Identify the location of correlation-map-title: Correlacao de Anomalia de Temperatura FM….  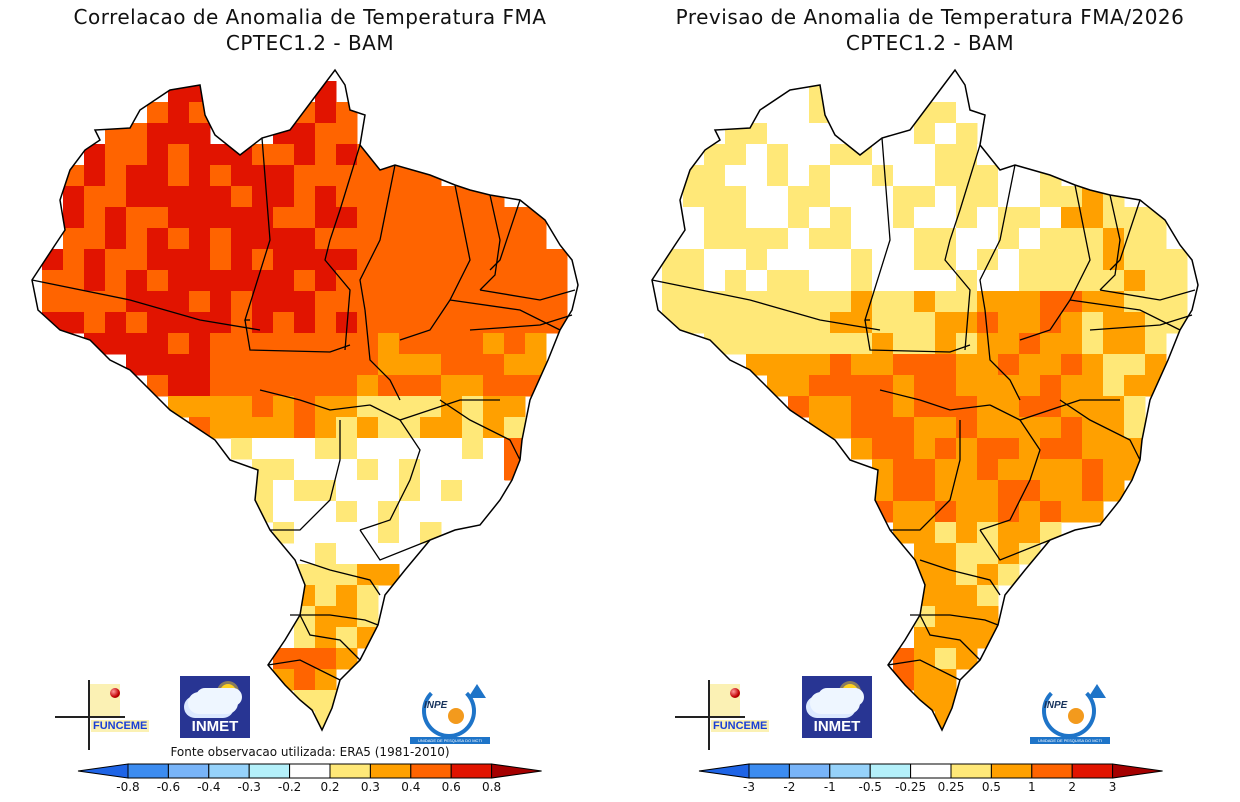
(310, 30).